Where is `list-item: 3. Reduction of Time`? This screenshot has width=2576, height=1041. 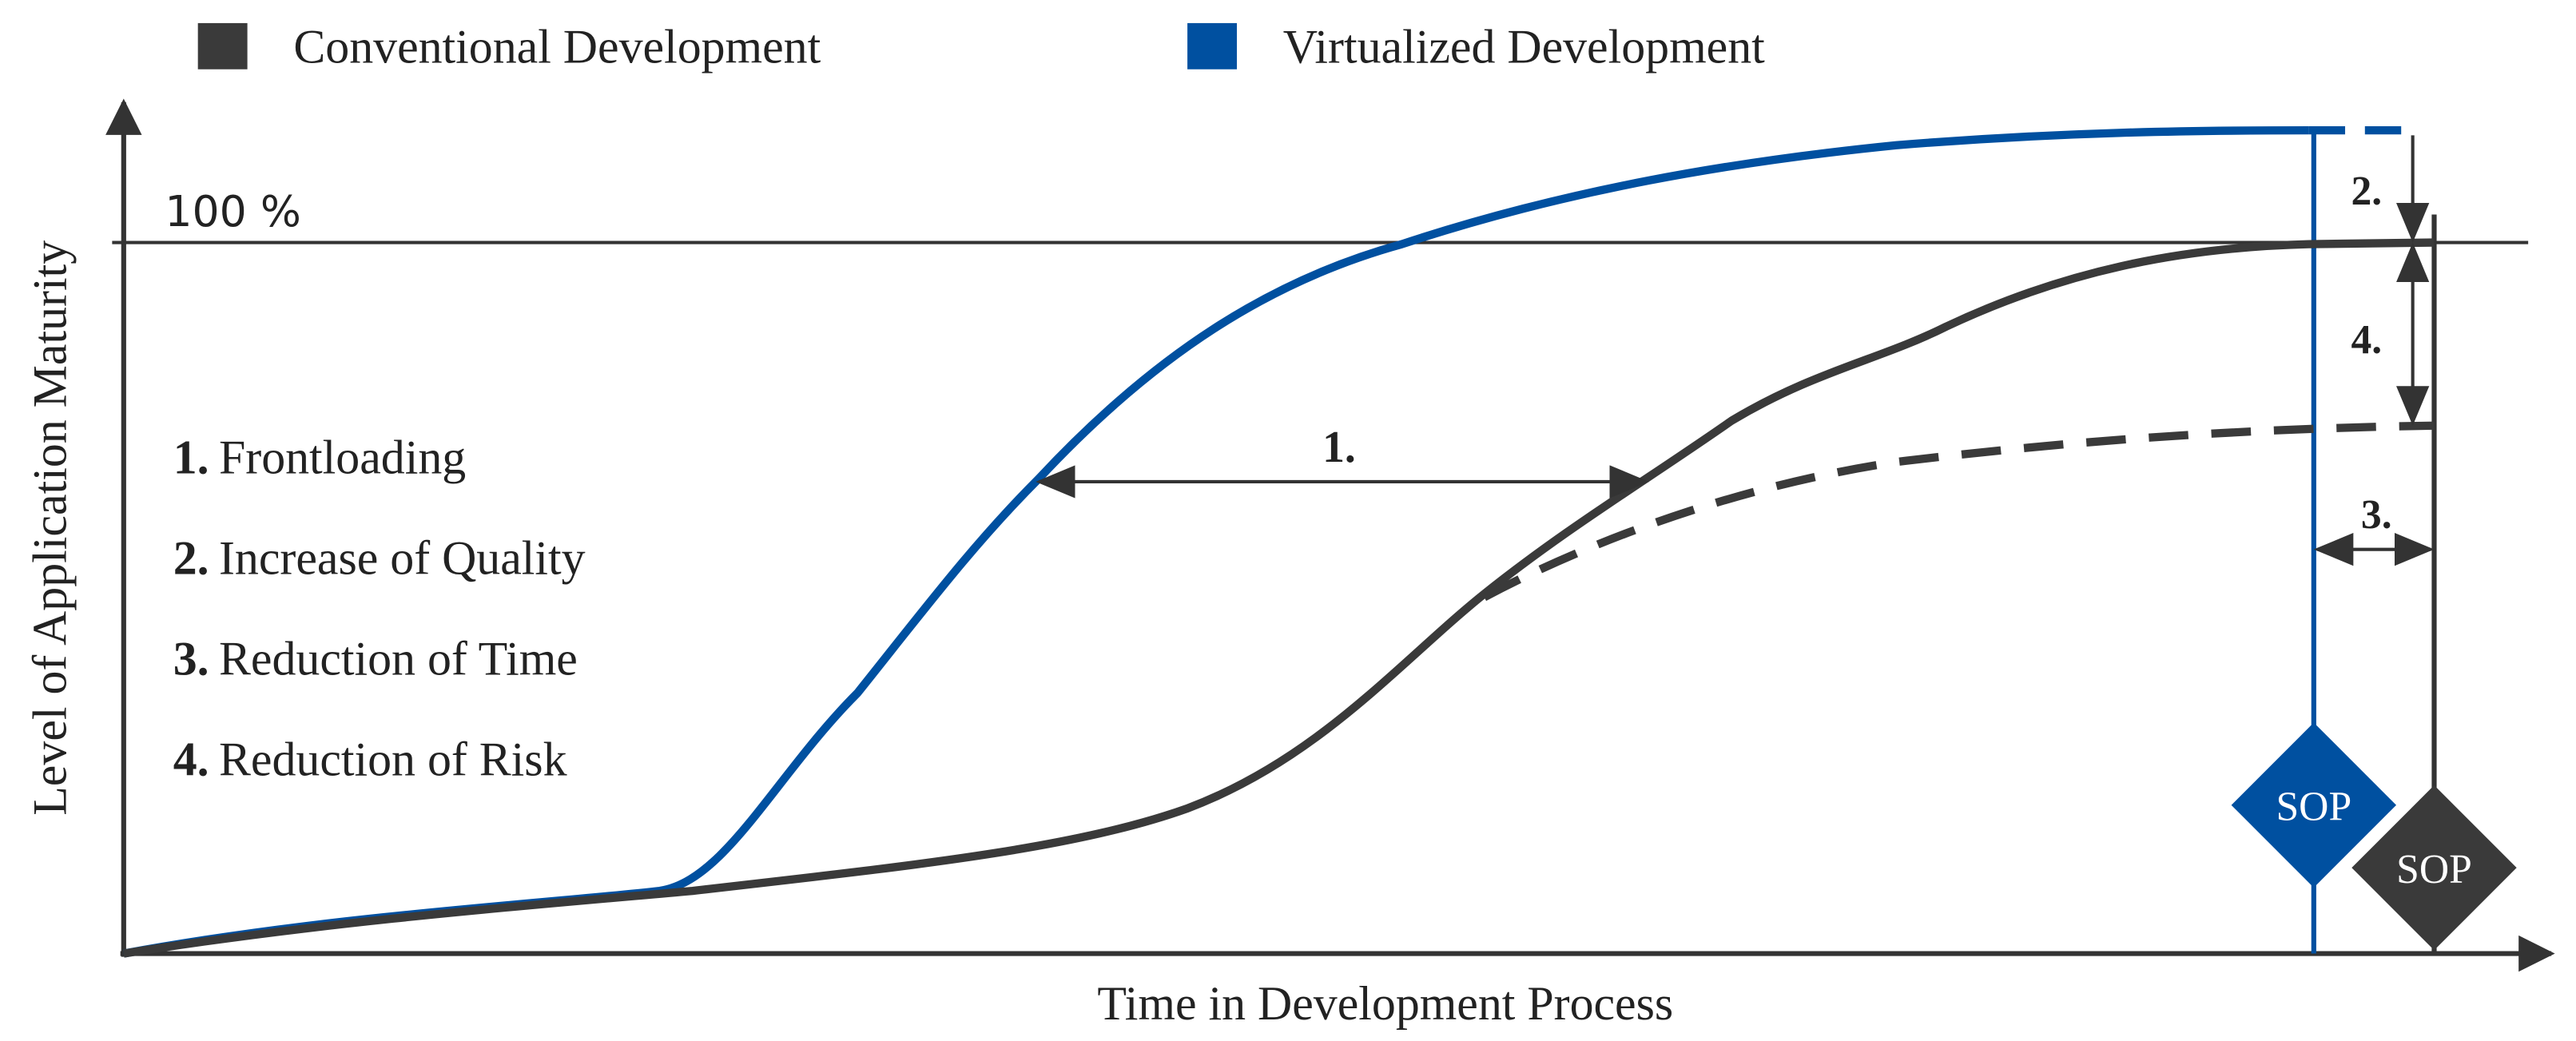
list-item: 3. Reduction of Time is located at coordinates (375, 659).